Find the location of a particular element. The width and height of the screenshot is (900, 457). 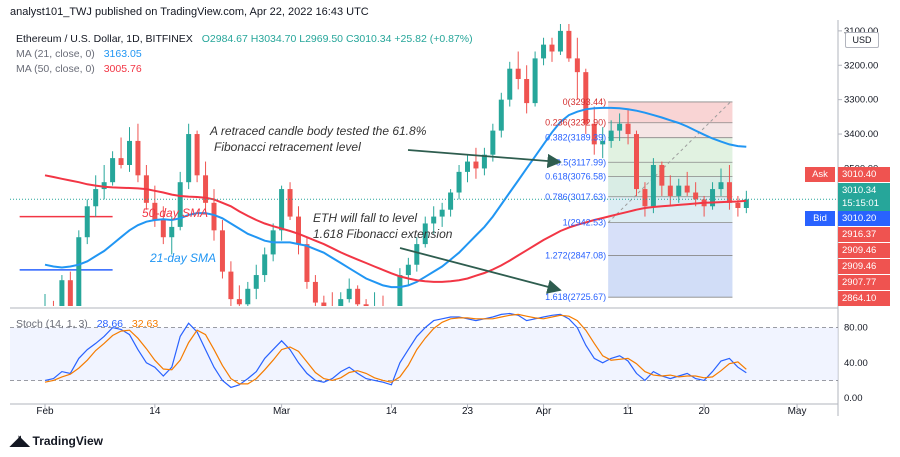

fib-level-label: 0.786(3017.63) is located at coordinates (575, 197).